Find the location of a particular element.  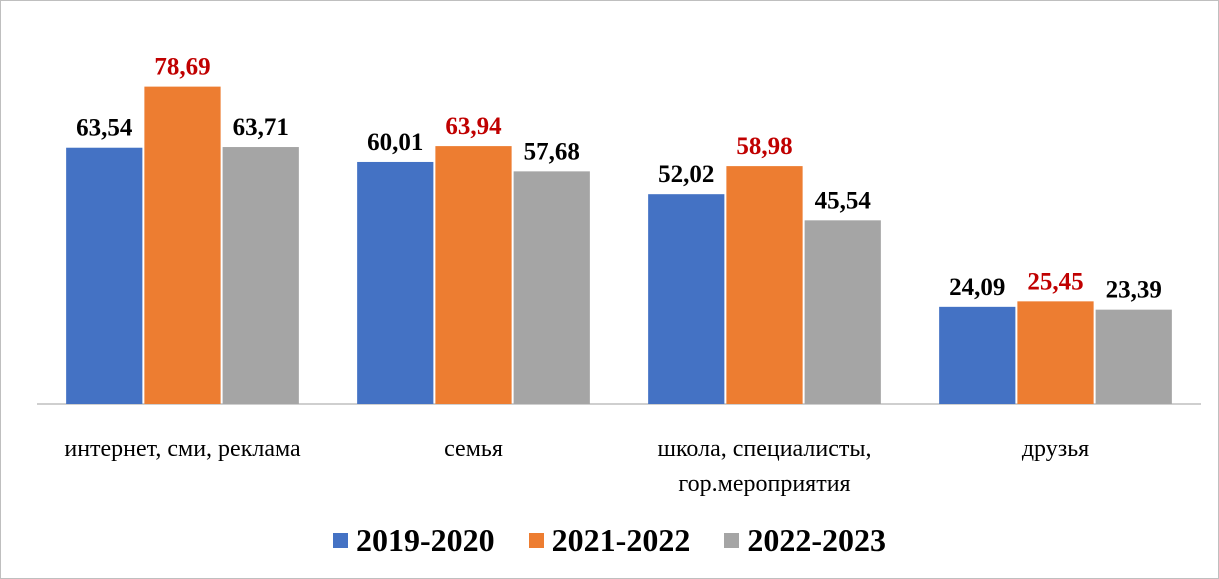

x-tick-label: друзья is located at coordinates (1055, 449).